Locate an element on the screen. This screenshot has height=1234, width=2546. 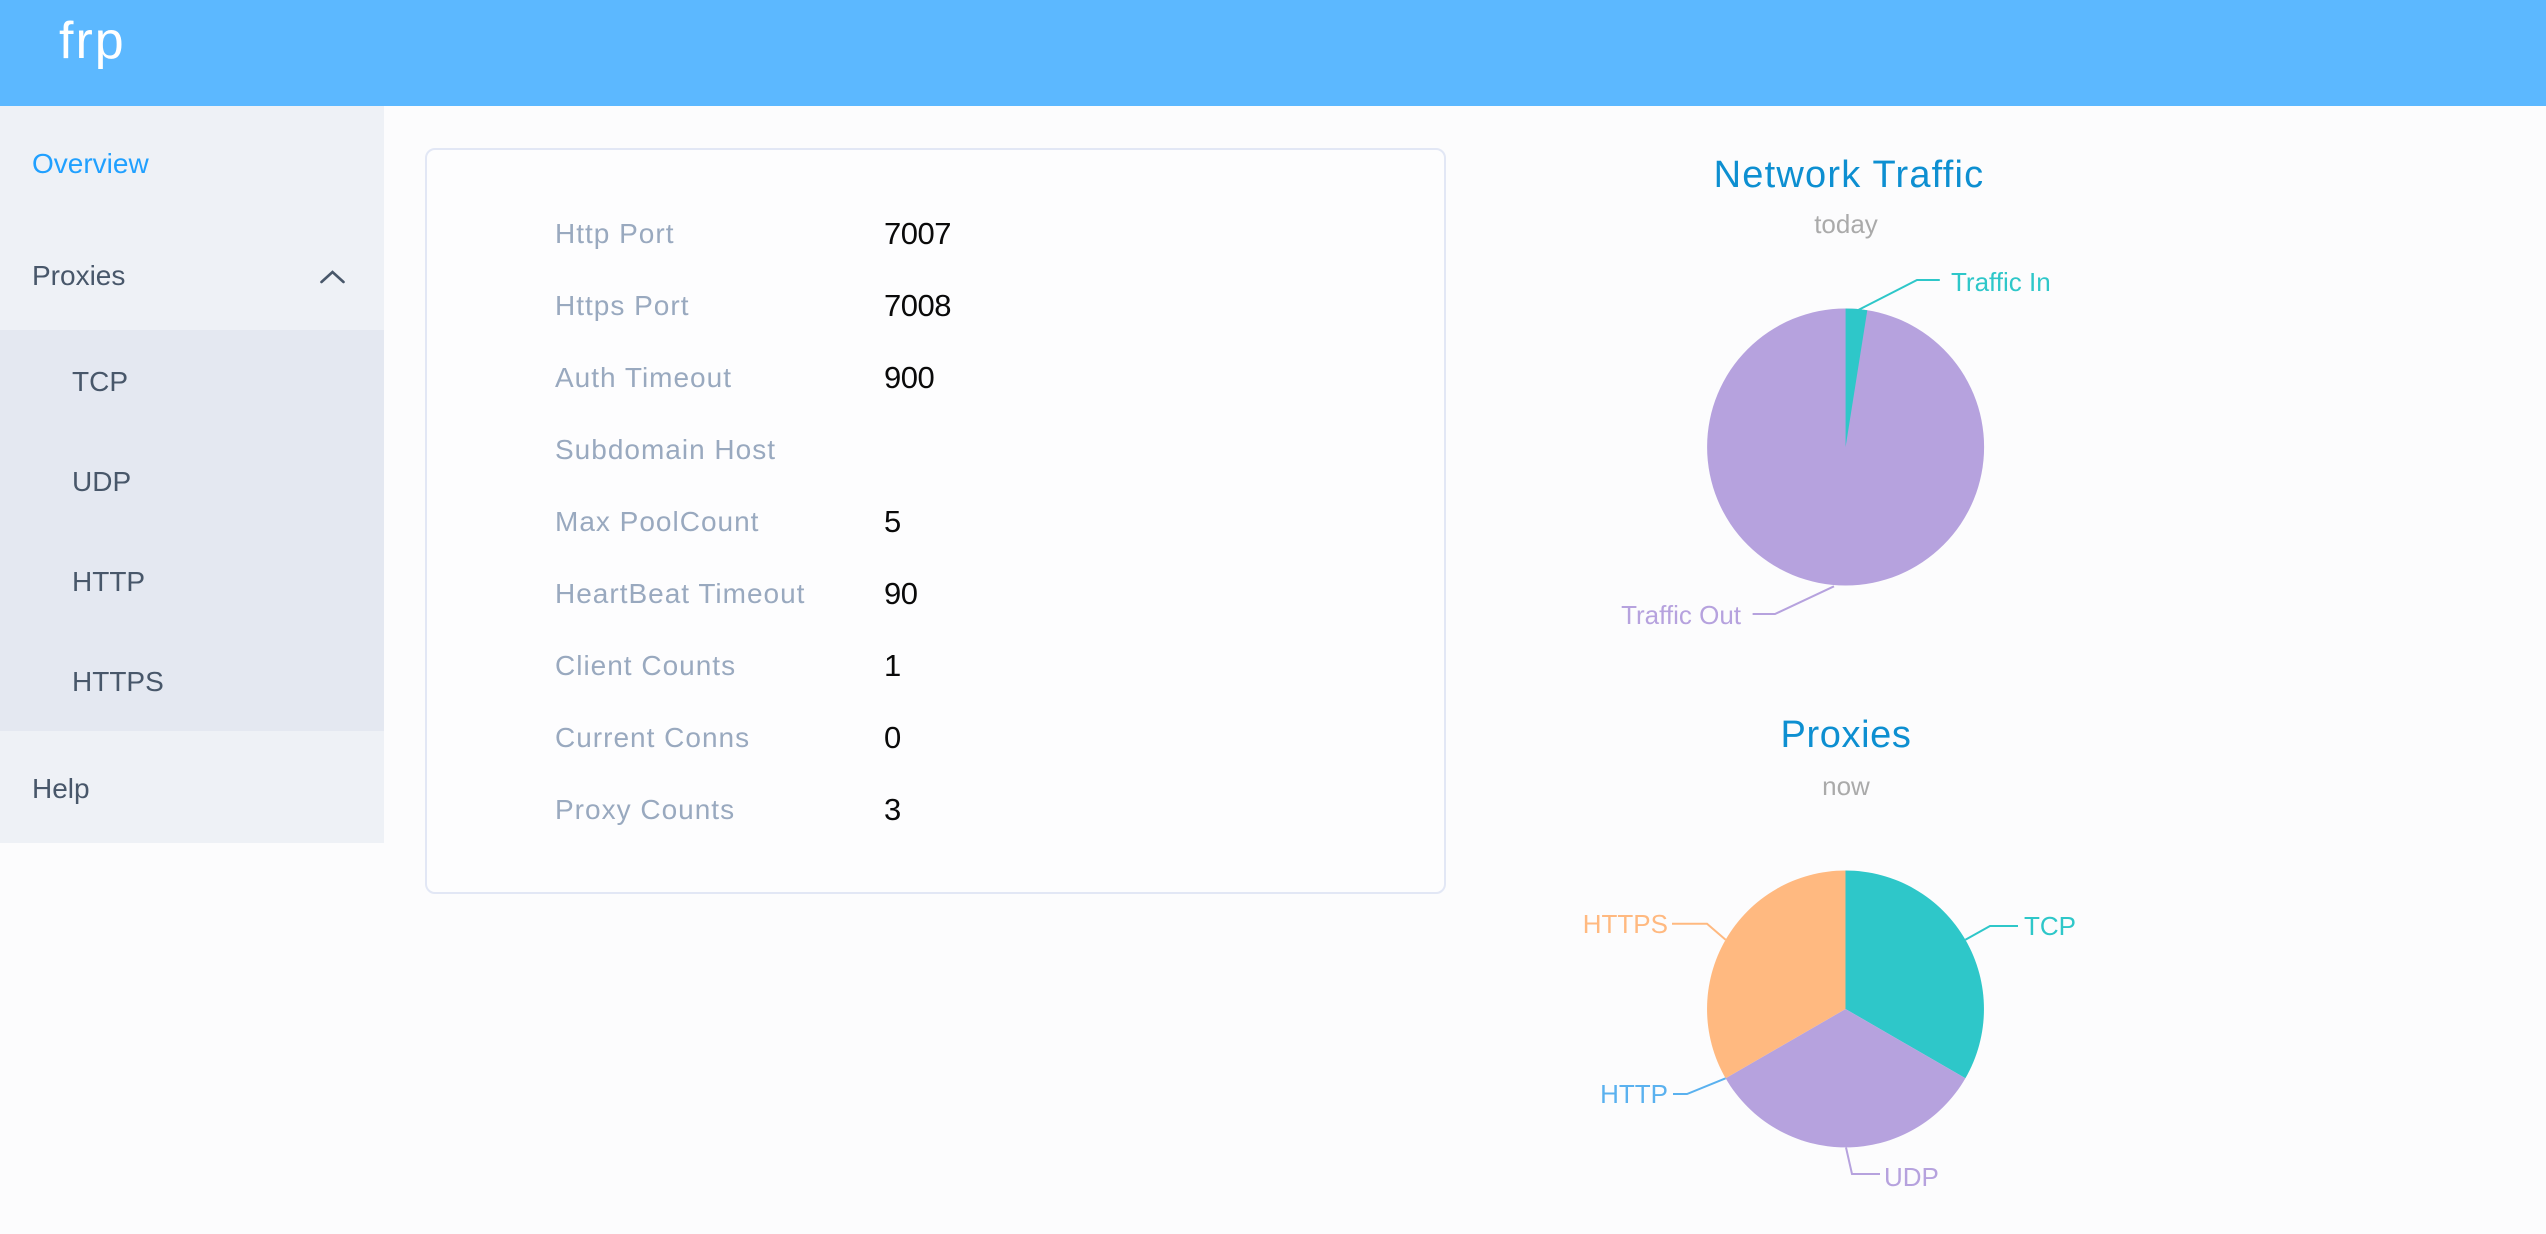
svg-text: Network Traffic is located at coordinates (1849, 175).